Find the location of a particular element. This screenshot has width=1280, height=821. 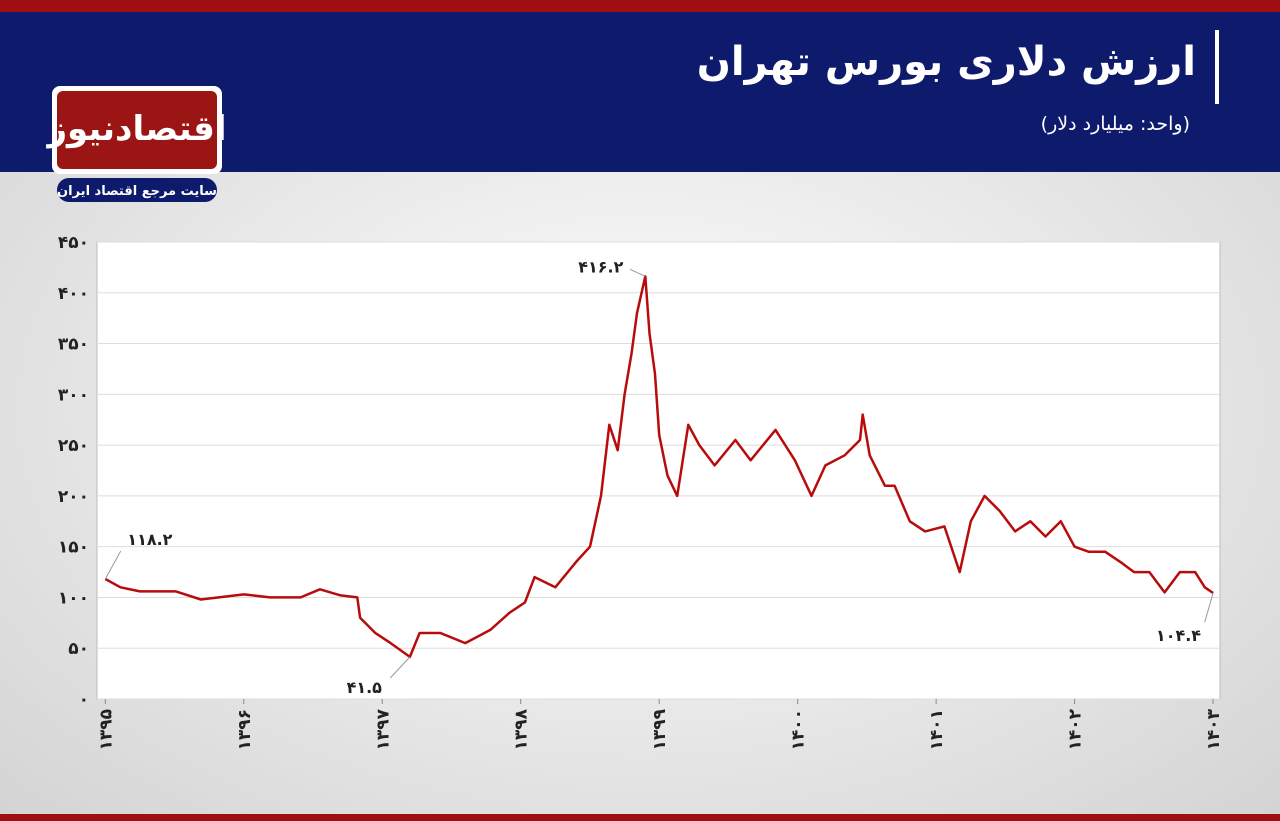

y-tick-label: ۰ is located at coordinates (84, 700).